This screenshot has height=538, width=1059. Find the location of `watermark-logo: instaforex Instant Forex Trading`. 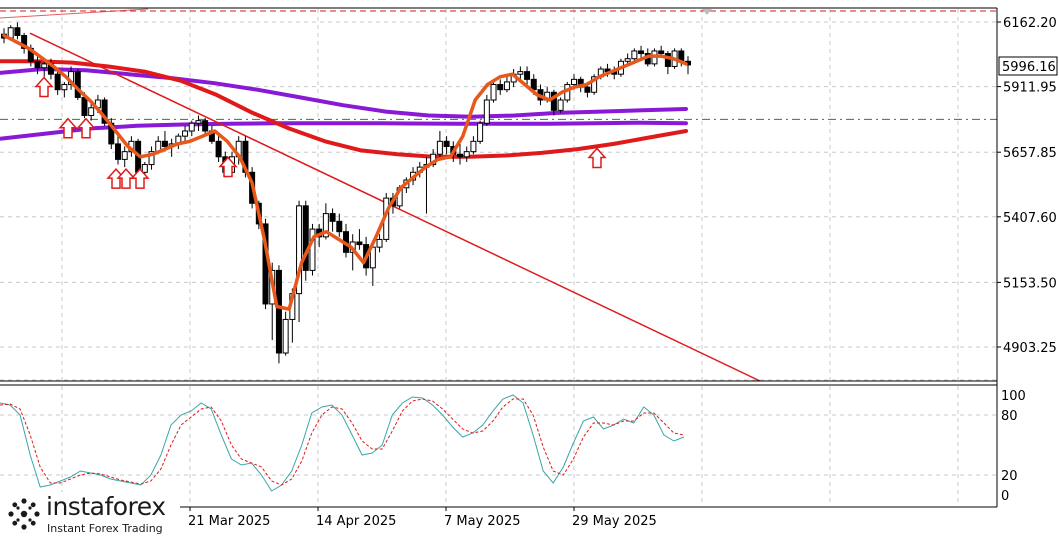

watermark-logo: instaforex Instant Forex Trading is located at coordinates (90, 515).